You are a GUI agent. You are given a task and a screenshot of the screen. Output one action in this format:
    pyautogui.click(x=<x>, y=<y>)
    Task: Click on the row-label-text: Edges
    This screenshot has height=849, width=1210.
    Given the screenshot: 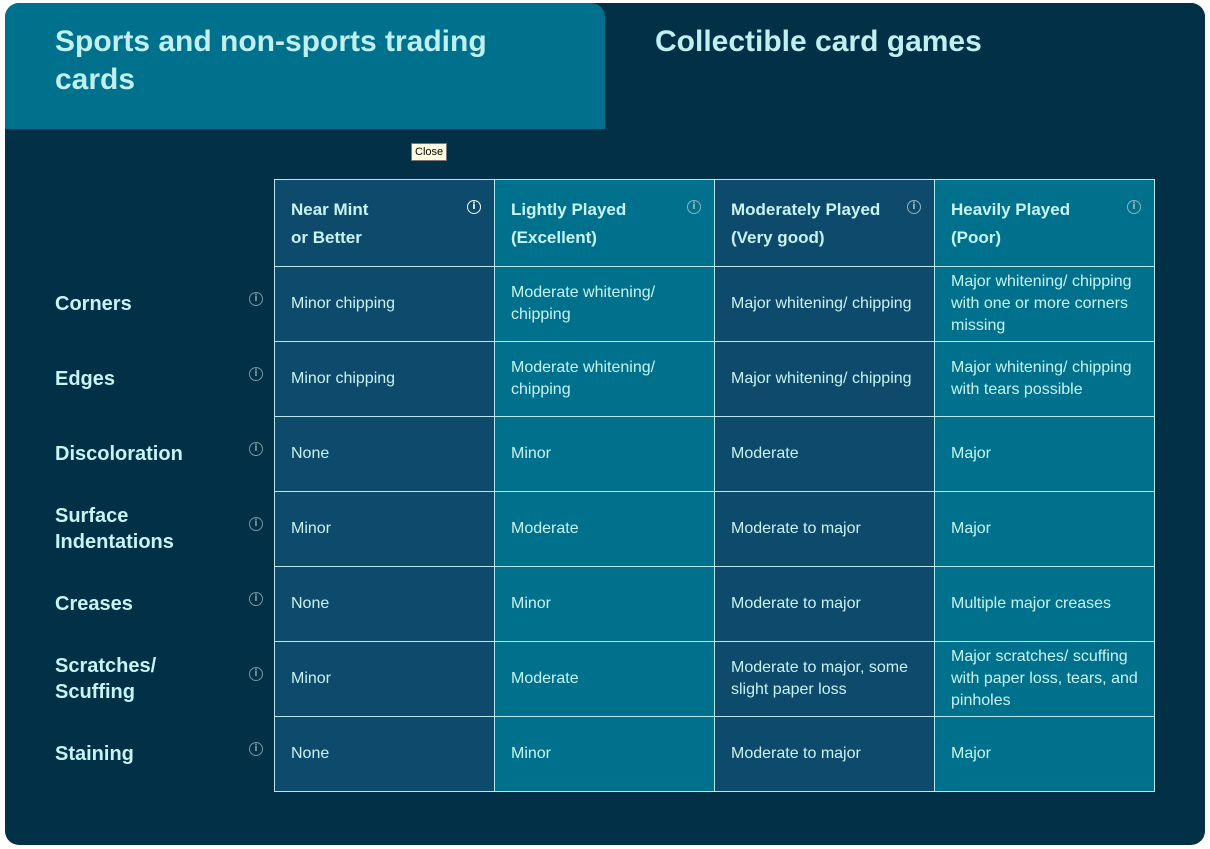 What is the action you would take?
    pyautogui.click(x=85, y=378)
    